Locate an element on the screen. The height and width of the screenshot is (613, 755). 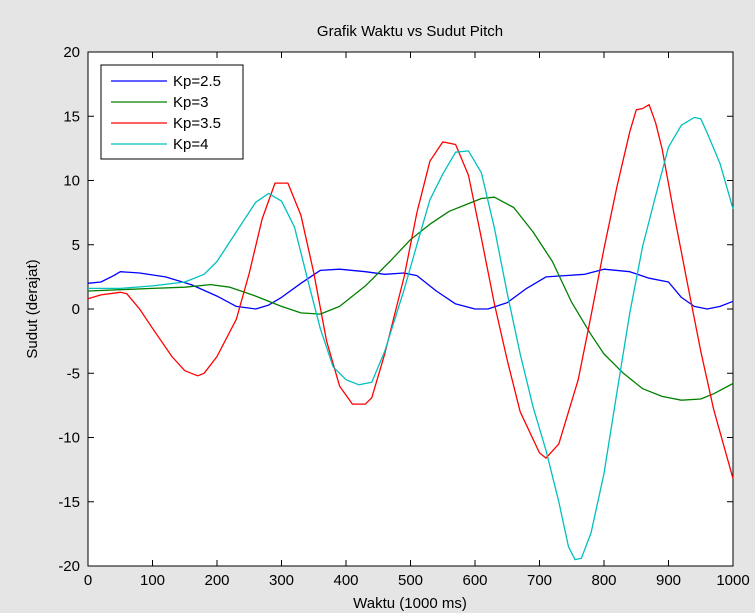
y-tick-label: 0 is located at coordinates (76, 309).